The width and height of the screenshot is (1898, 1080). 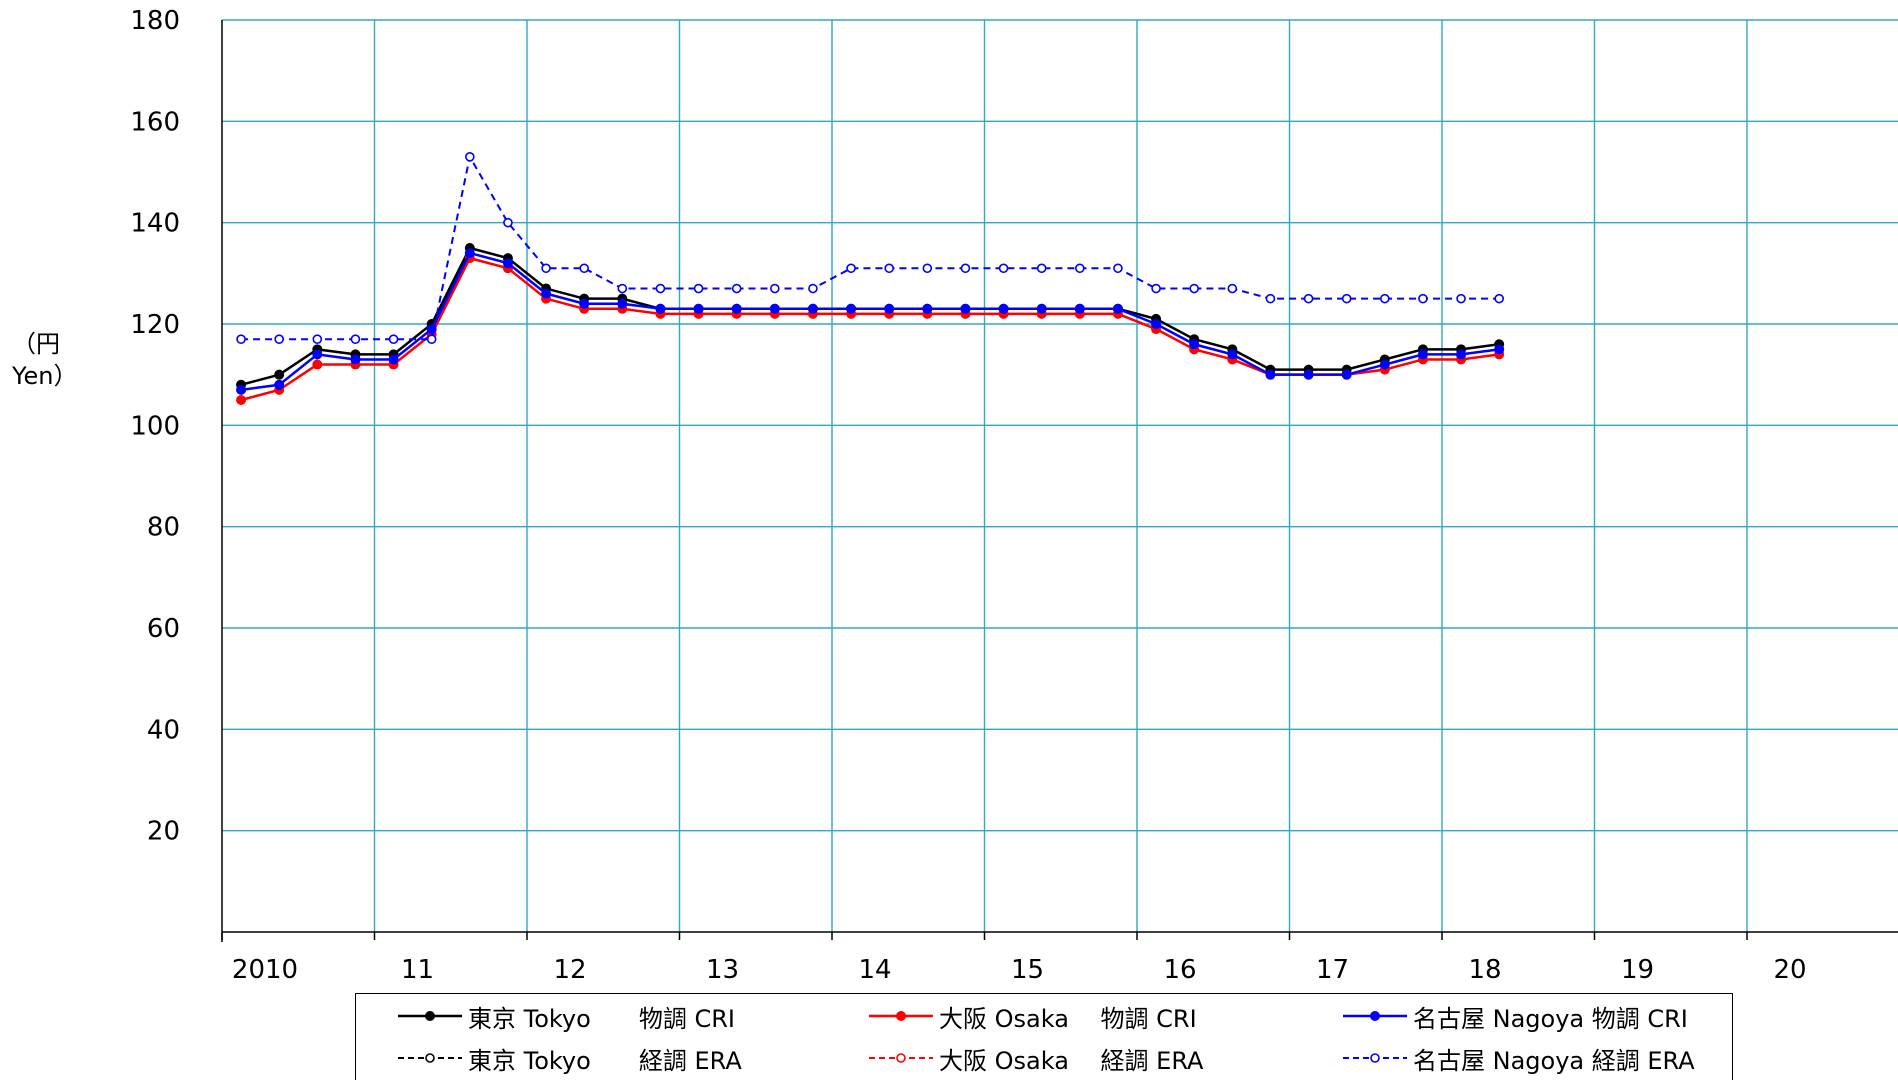 I want to click on y-tick-label: 80, so click(x=163, y=528).